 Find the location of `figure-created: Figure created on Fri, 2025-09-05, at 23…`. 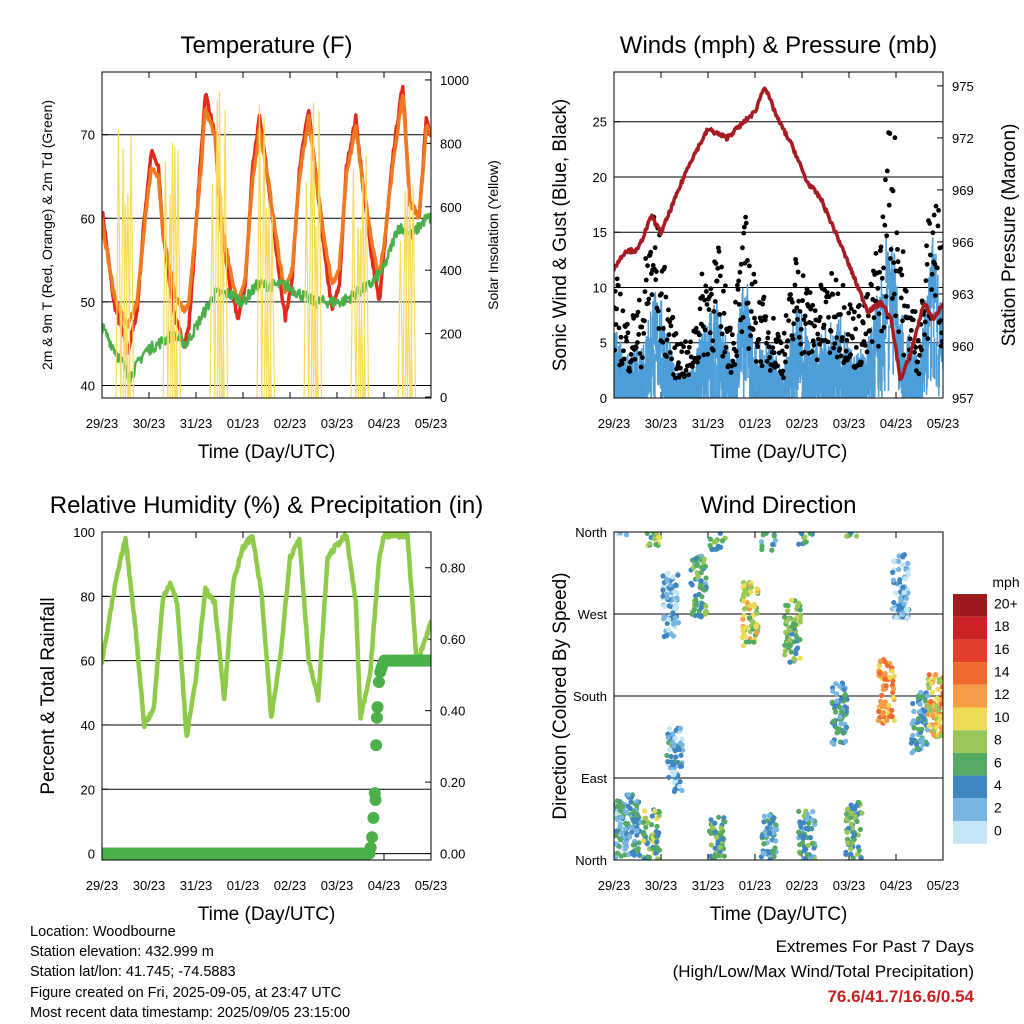

figure-created: Figure created on Fri, 2025-09-05, at 23… is located at coordinates (186, 992).